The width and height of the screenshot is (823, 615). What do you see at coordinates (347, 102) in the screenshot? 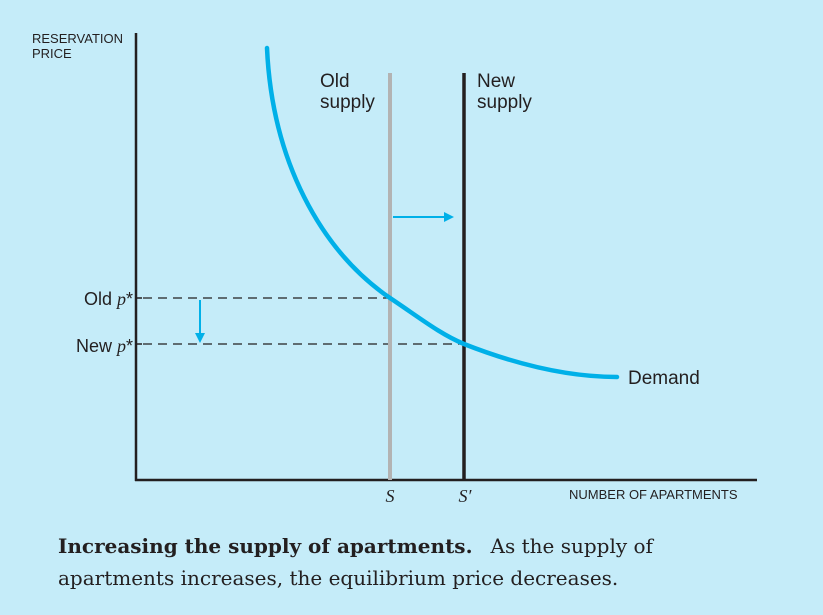
I see `old-supply-label-line2: supply` at bounding box center [347, 102].